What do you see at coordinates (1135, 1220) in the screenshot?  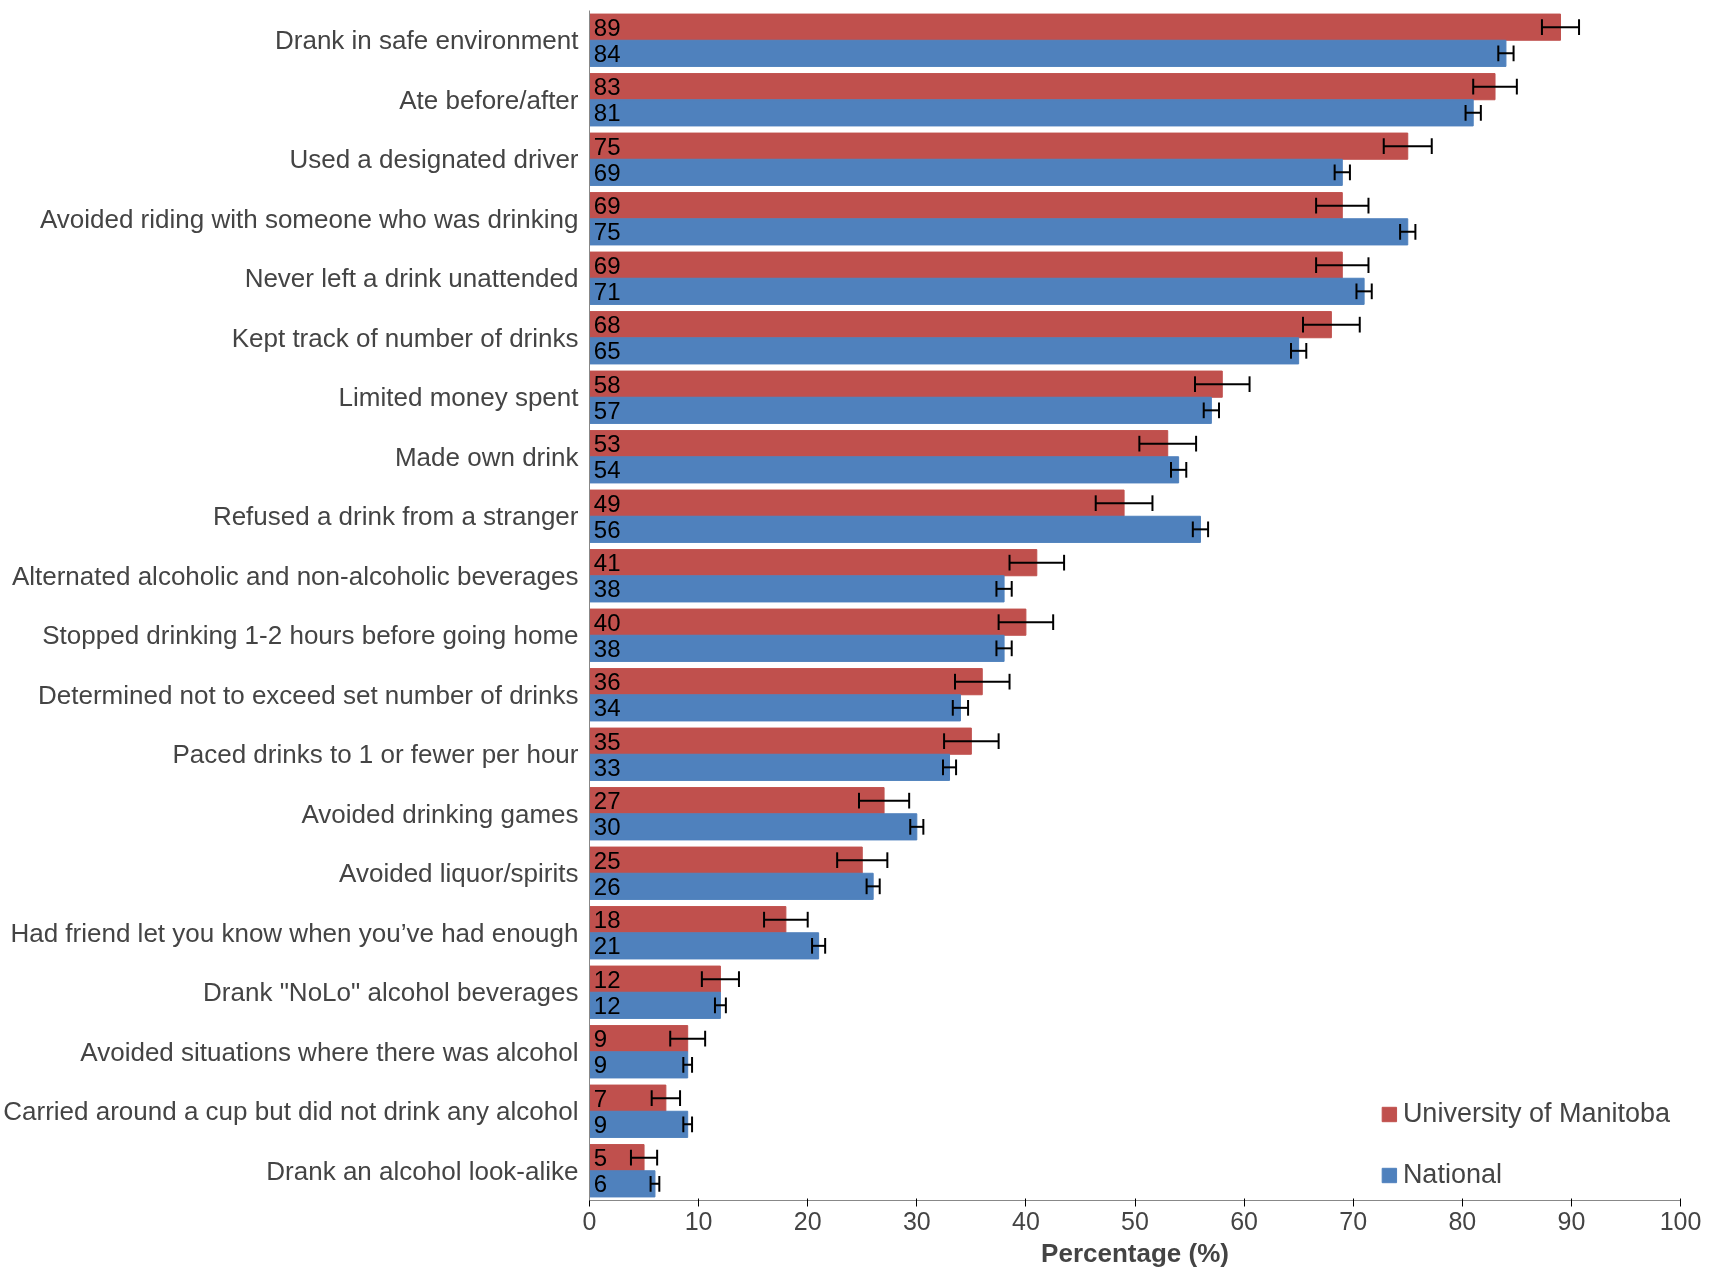 I see `x-tick-label: 50` at bounding box center [1135, 1220].